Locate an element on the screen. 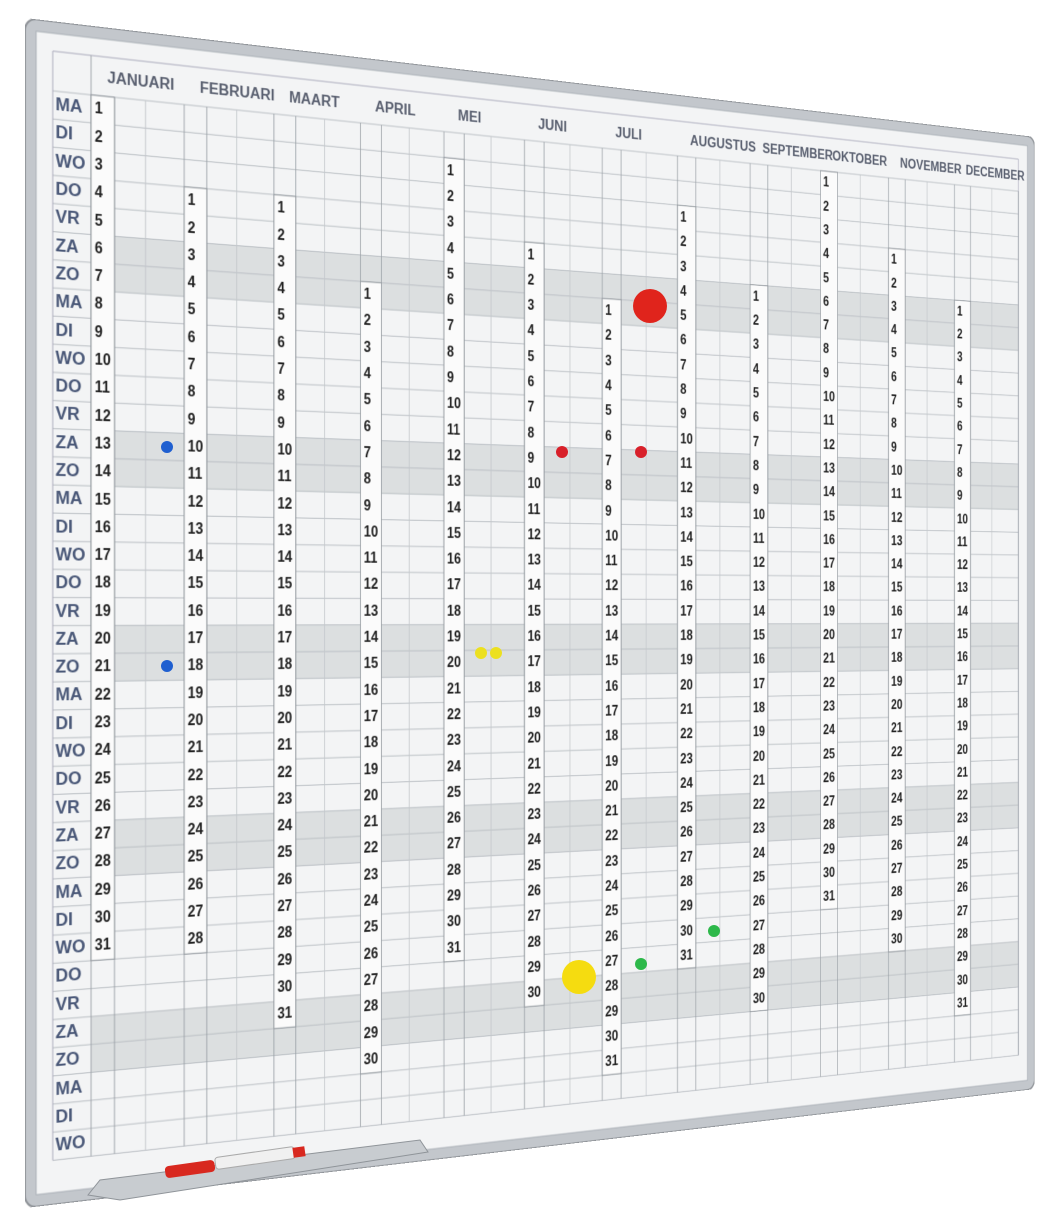 This screenshot has width=1050, height=1224. weekday-label: DI is located at coordinates (63, 526).